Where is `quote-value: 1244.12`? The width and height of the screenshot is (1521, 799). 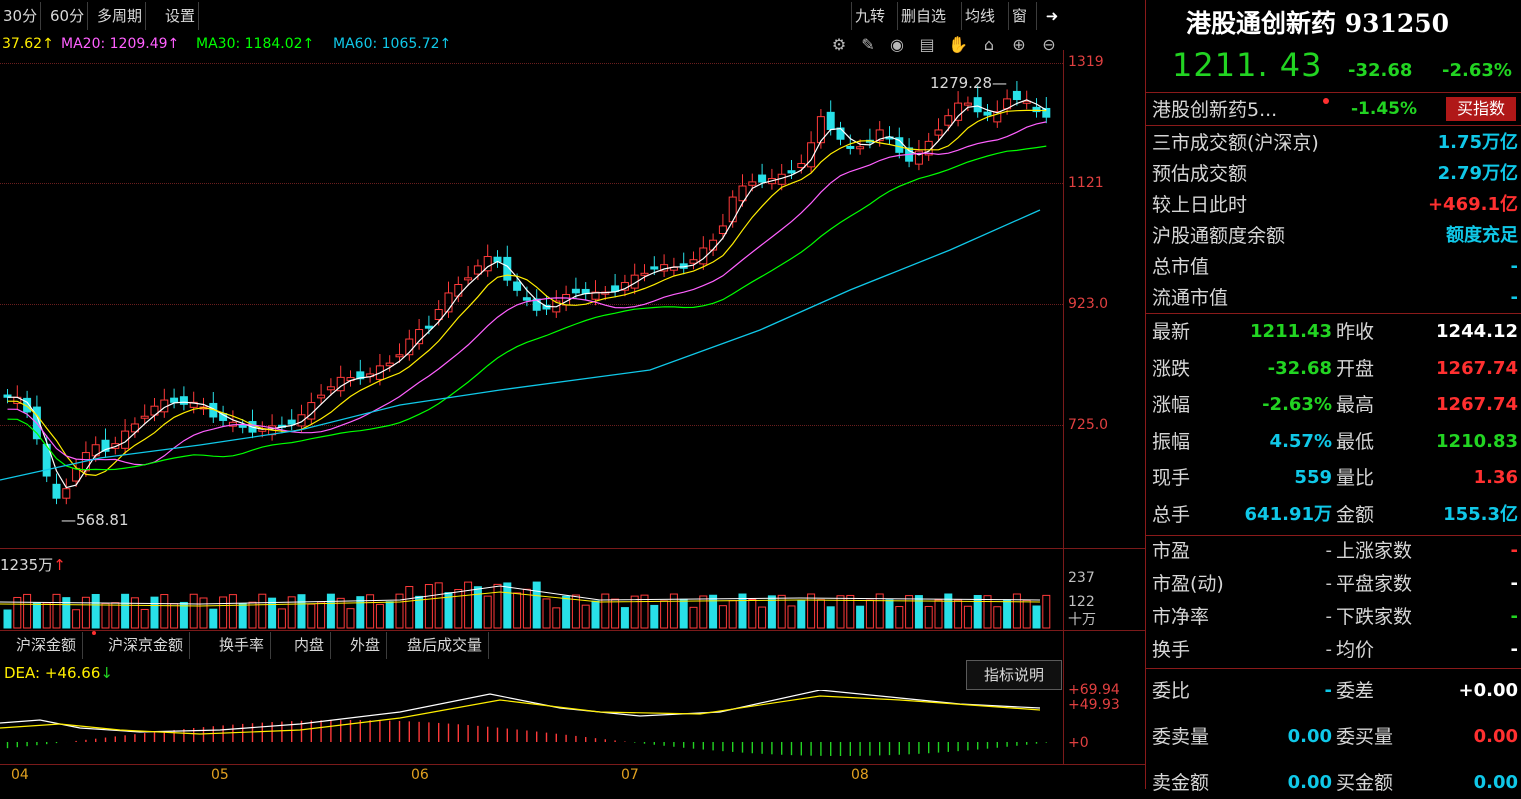
quote-value: 1244.12 is located at coordinates (1477, 331).